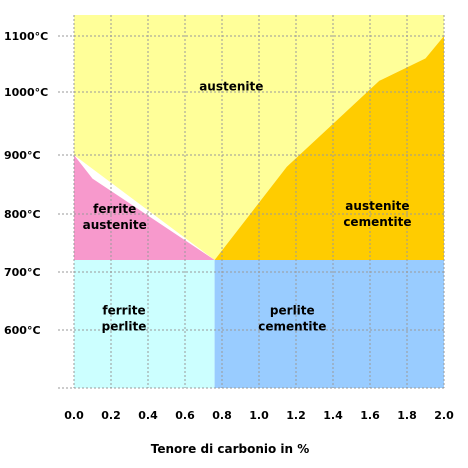 The image size is (468, 468). Describe the element at coordinates (296, 415) in the screenshot. I see `x-tick-label: 1.2` at that location.